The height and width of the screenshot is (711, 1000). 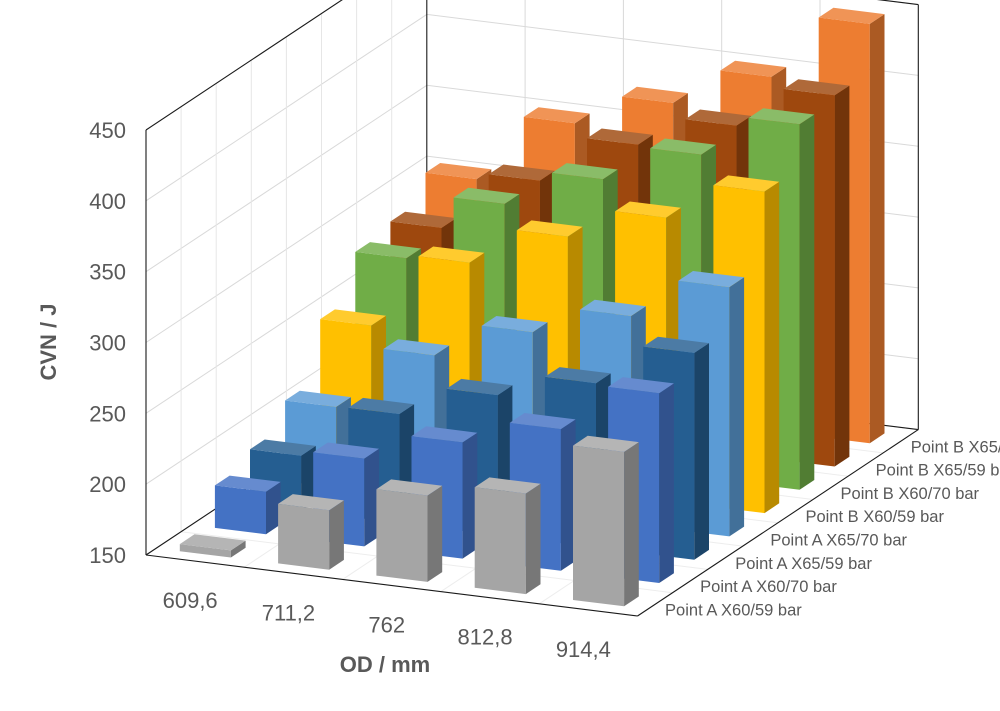 I want to click on y-tick-label: 350, so click(x=107, y=272).